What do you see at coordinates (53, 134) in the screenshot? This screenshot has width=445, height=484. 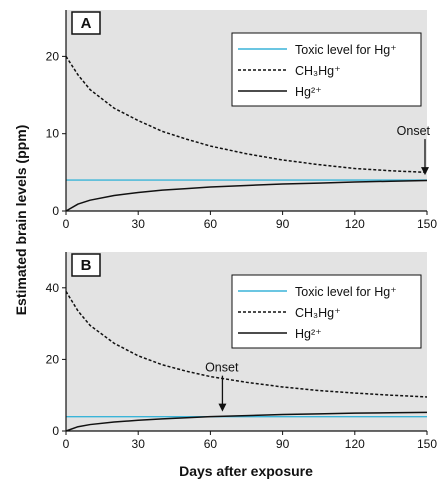 I see `y-tick-label: 10` at bounding box center [53, 134].